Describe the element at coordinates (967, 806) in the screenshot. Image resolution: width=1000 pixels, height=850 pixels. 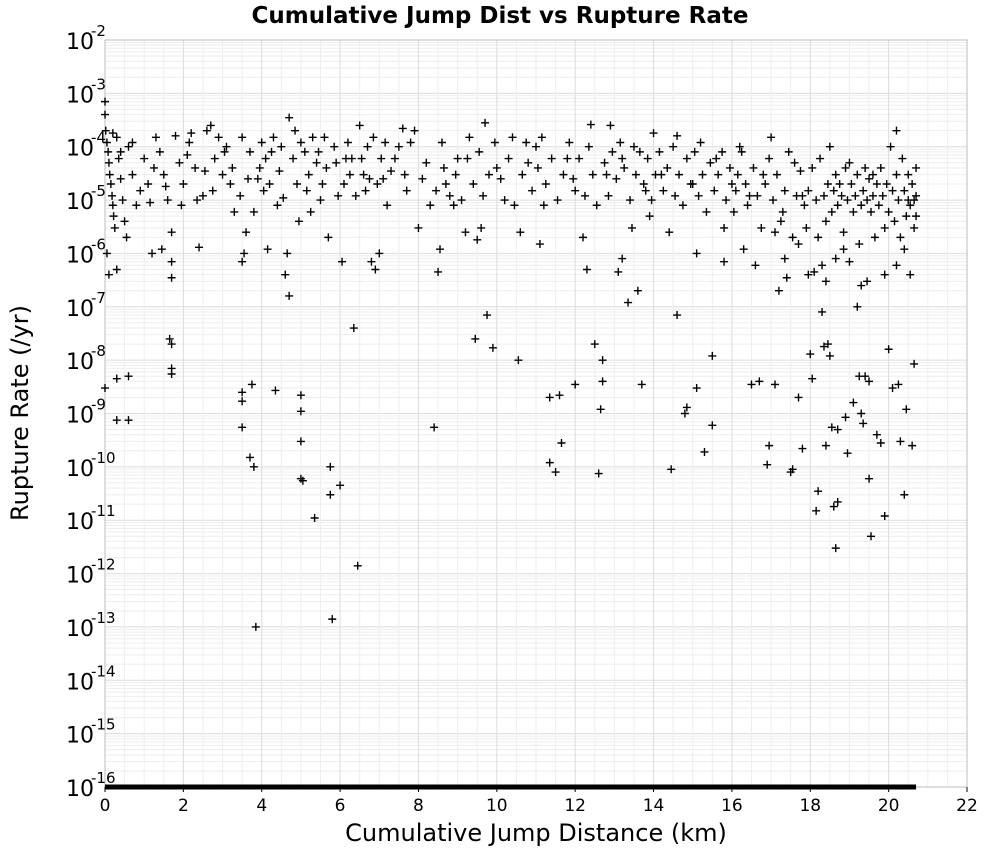
I see `x-tick-label: 22` at that location.